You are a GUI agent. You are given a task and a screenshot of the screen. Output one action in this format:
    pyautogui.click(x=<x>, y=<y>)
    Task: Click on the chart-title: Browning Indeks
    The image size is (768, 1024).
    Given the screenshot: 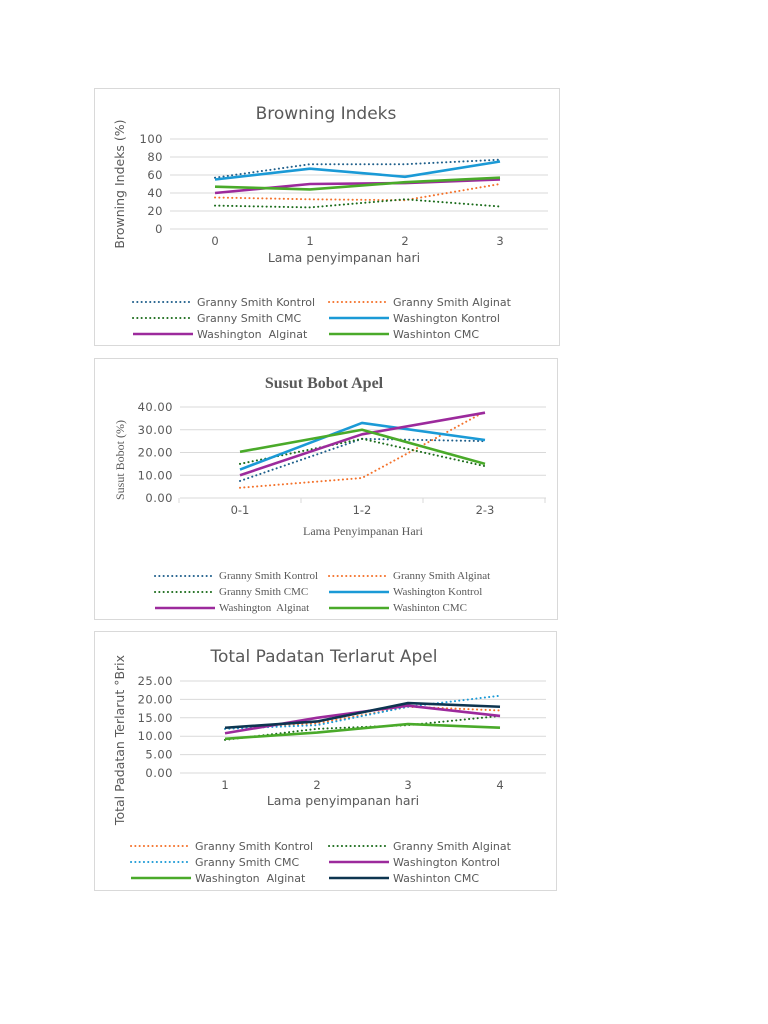 What is the action you would take?
    pyautogui.click(x=326, y=114)
    